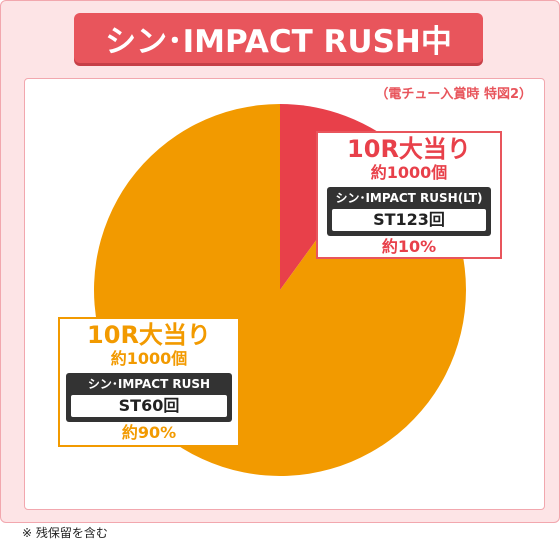 Image resolution: width=560 pixels, height=543 pixels. I want to click on title-bar: シン･IMPACT RUSH中, so click(278, 38).